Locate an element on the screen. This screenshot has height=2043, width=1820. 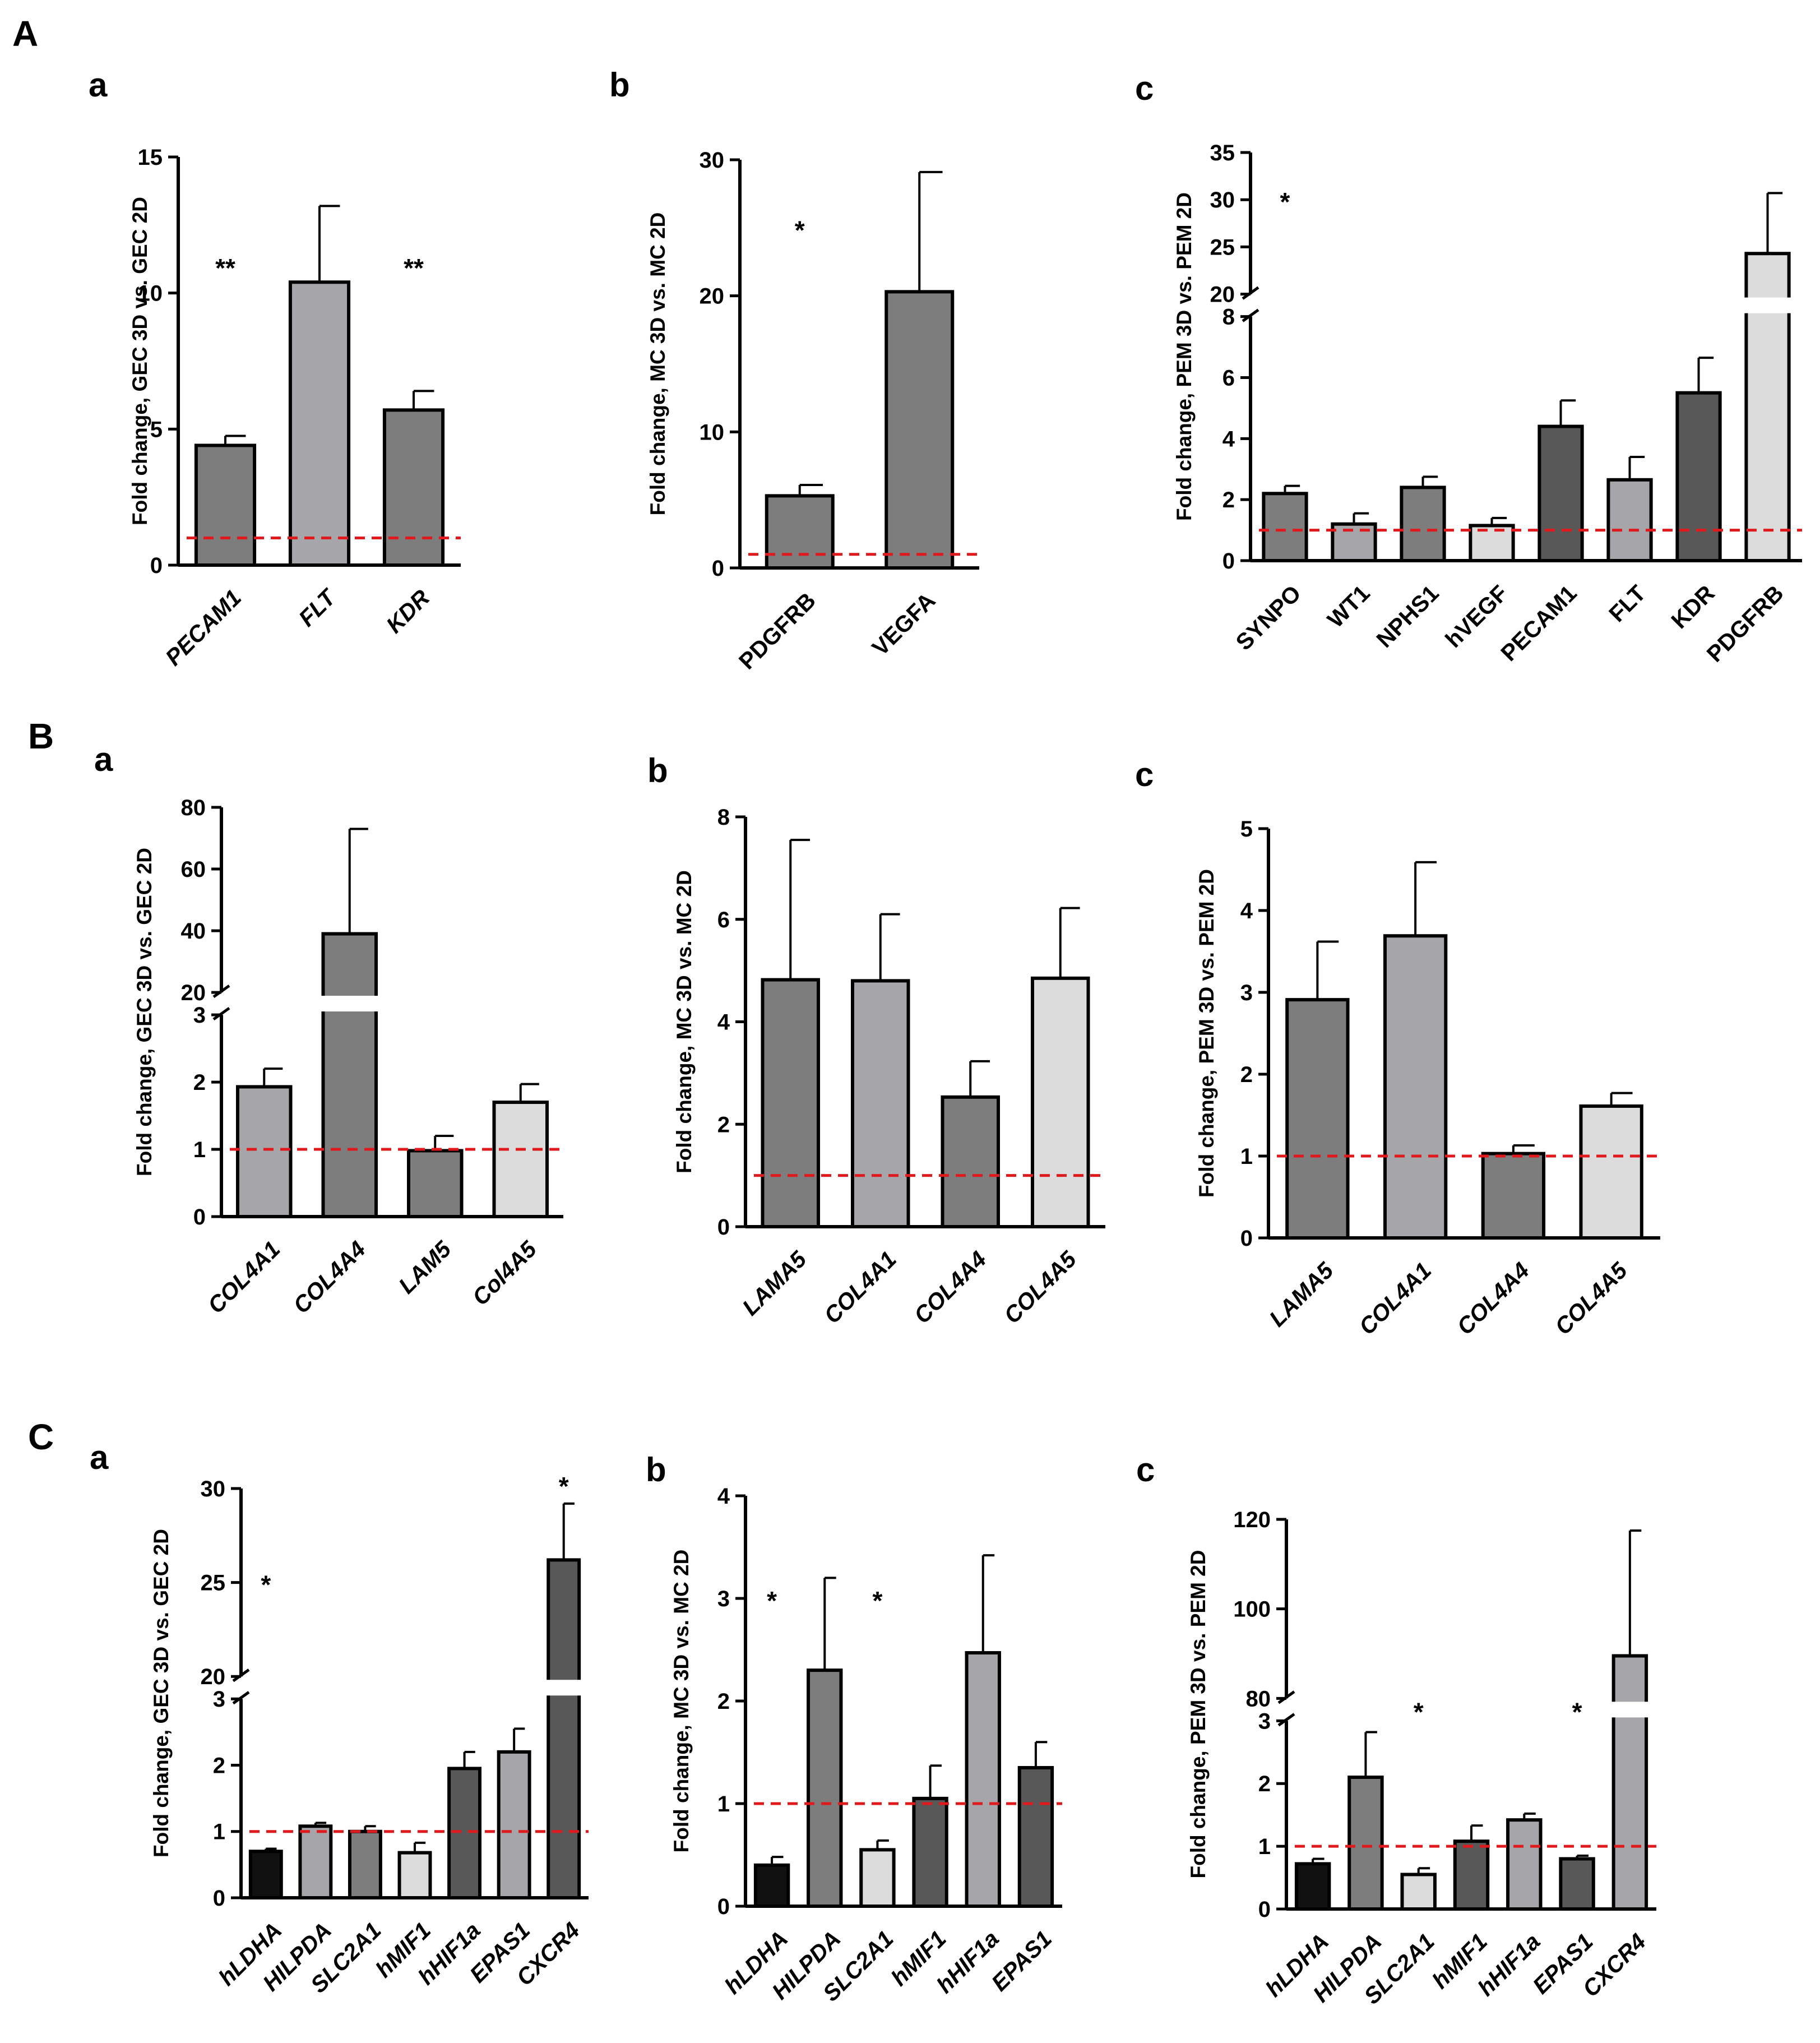
category-label: LAMA5 is located at coordinates (1301, 1294).